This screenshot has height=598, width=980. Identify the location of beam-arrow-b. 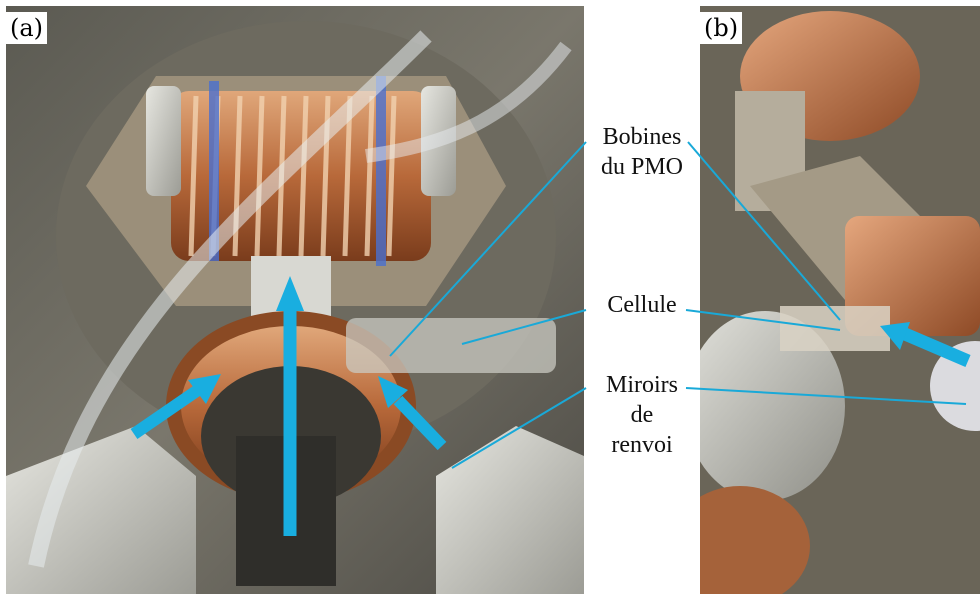
(925, 344).